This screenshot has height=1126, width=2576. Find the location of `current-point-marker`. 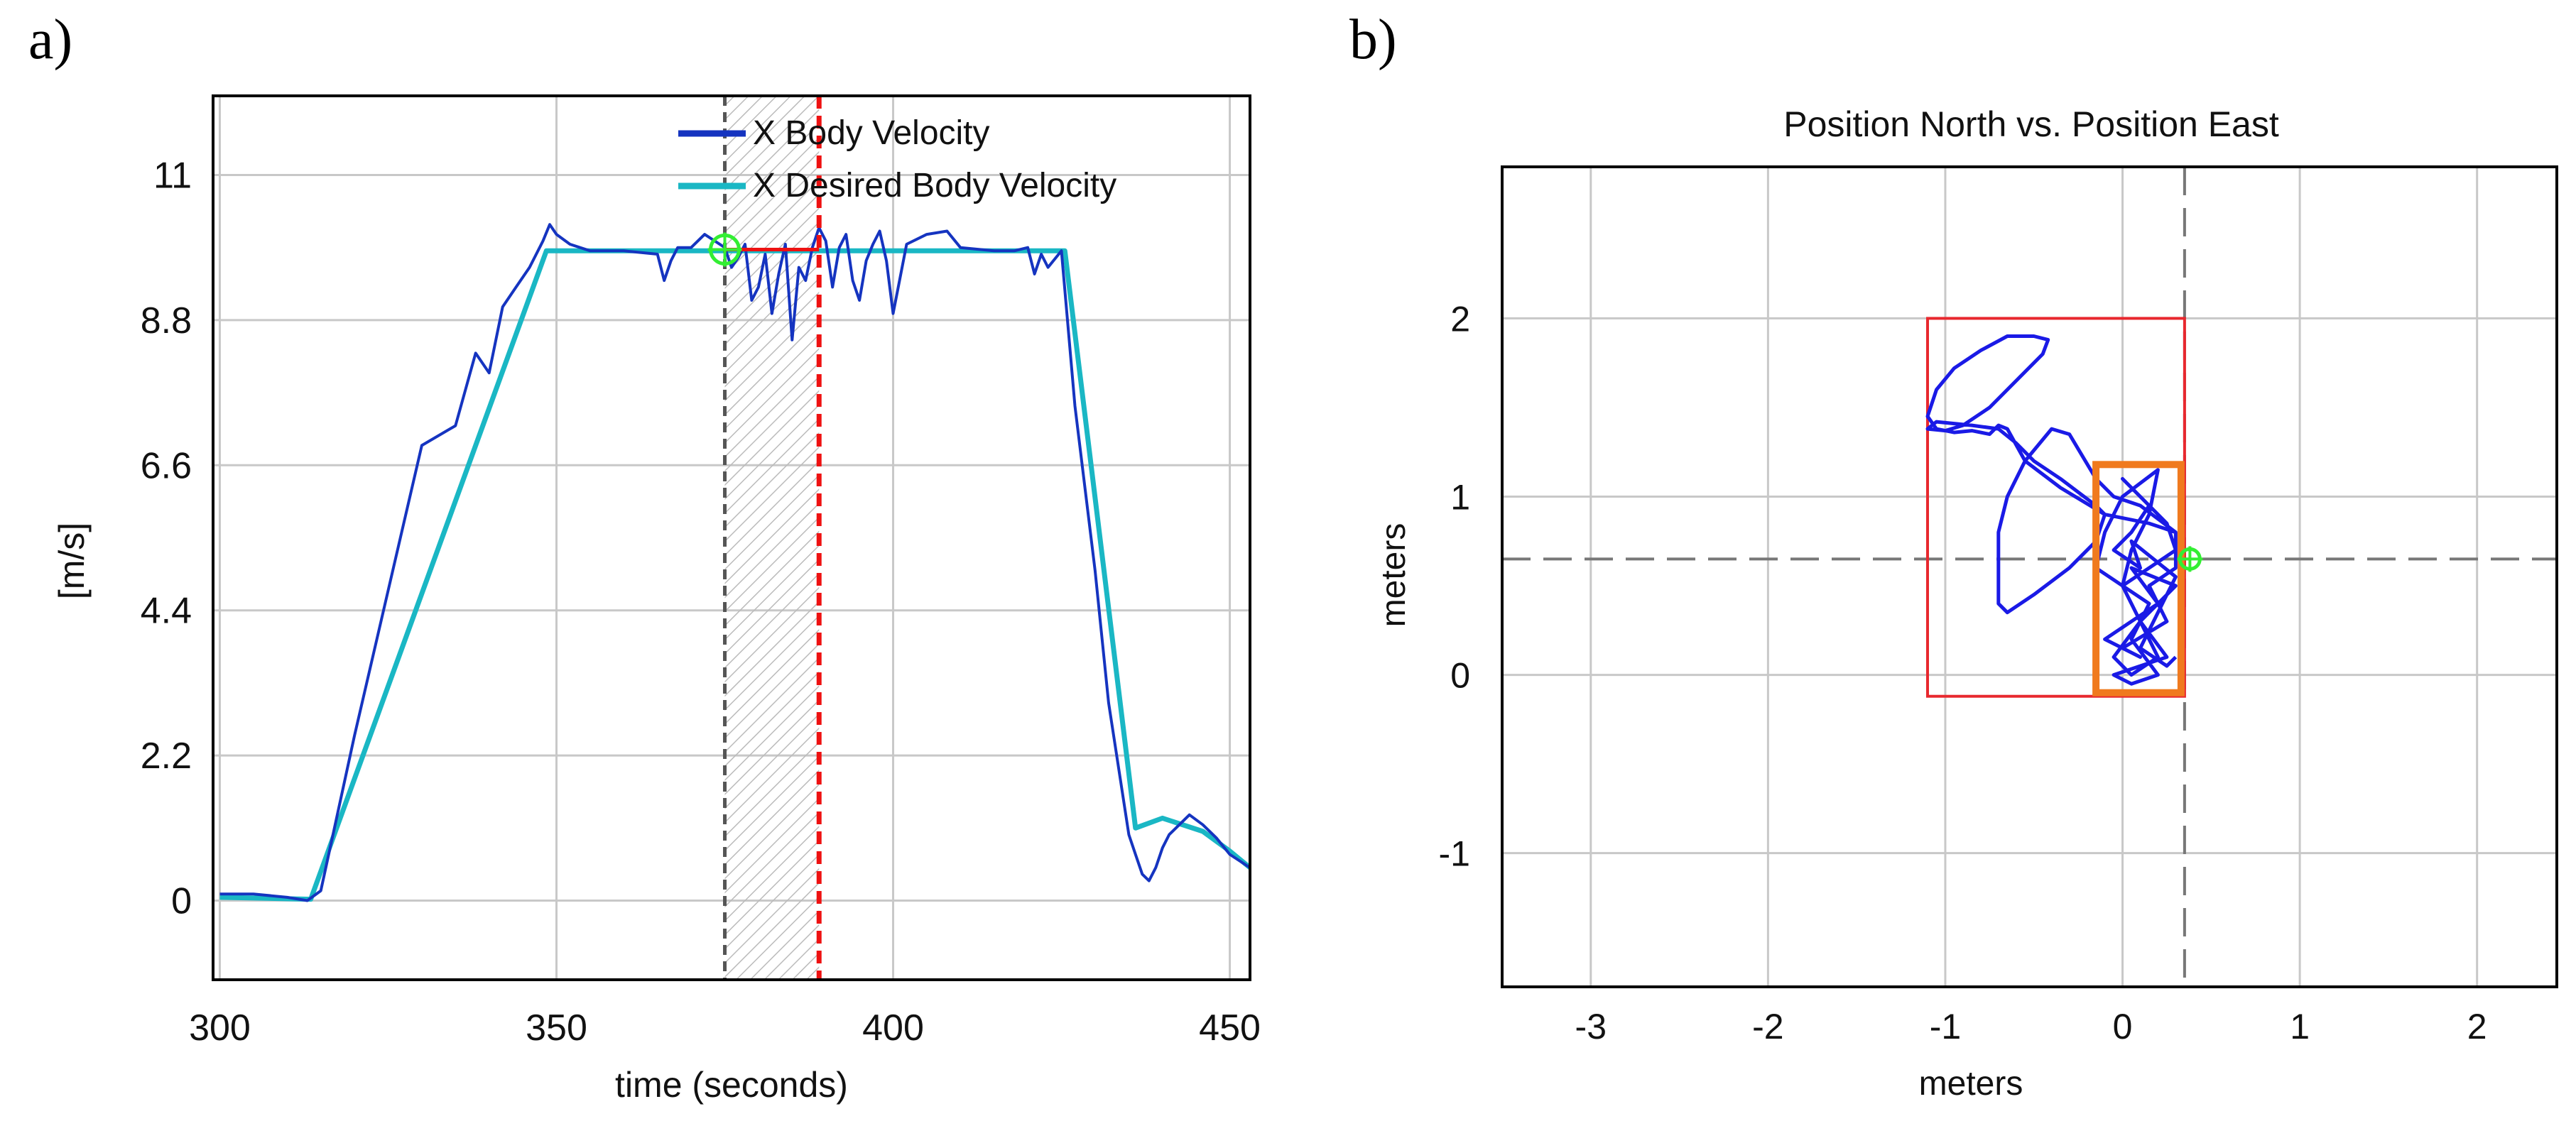

current-point-marker is located at coordinates (724, 250).